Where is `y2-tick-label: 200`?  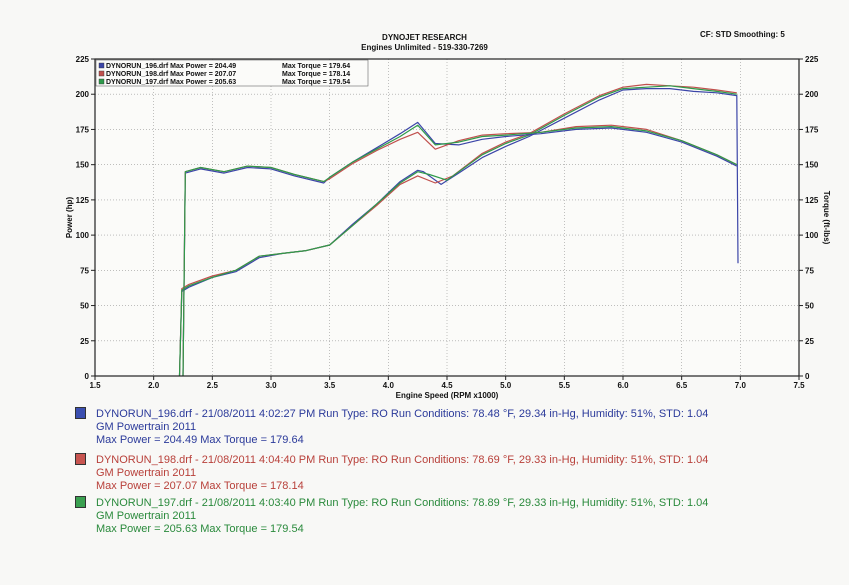 y2-tick-label: 200 is located at coordinates (812, 94).